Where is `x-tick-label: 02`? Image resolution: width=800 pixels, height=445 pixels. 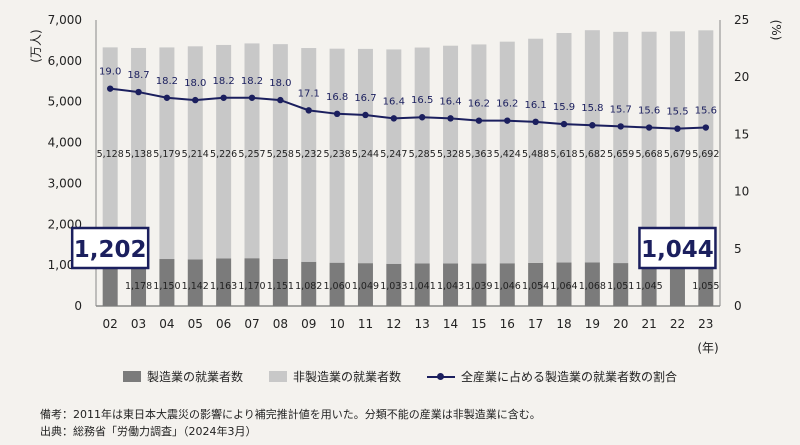 x-tick-label: 02 is located at coordinates (110, 324).